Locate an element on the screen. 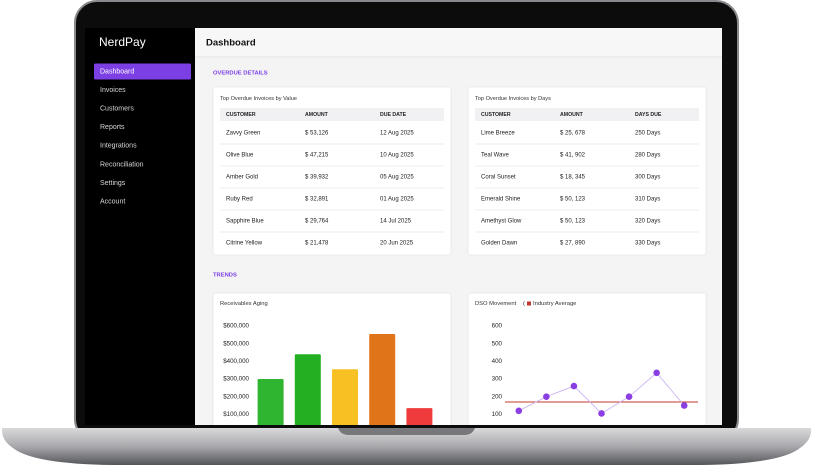 This screenshot has height=467, width=813. table-cell: 320 Days is located at coordinates (647, 222).